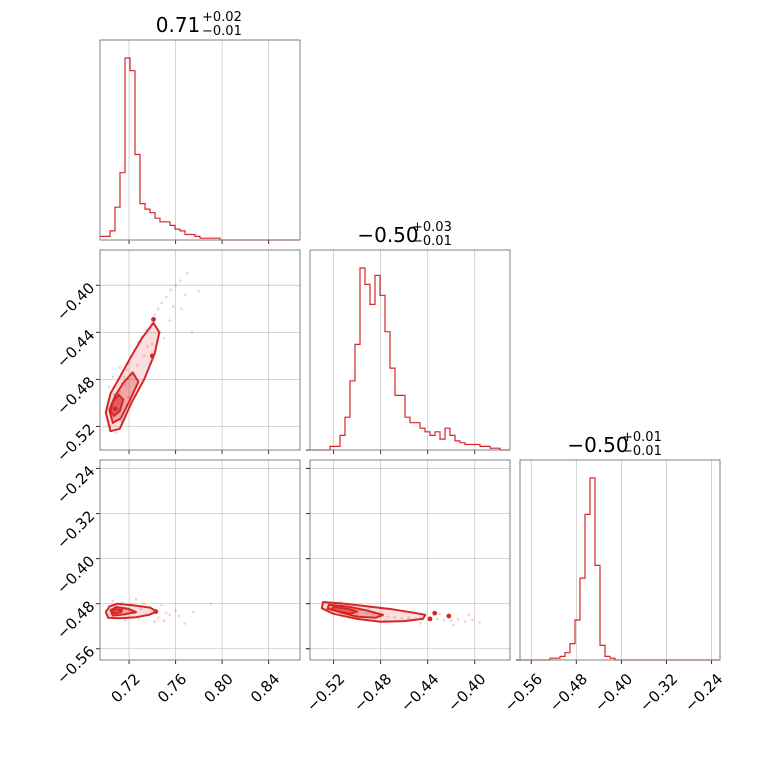  What do you see at coordinates (432, 227) in the screenshot?
I see `title-plus-error: +0.03` at bounding box center [432, 227].